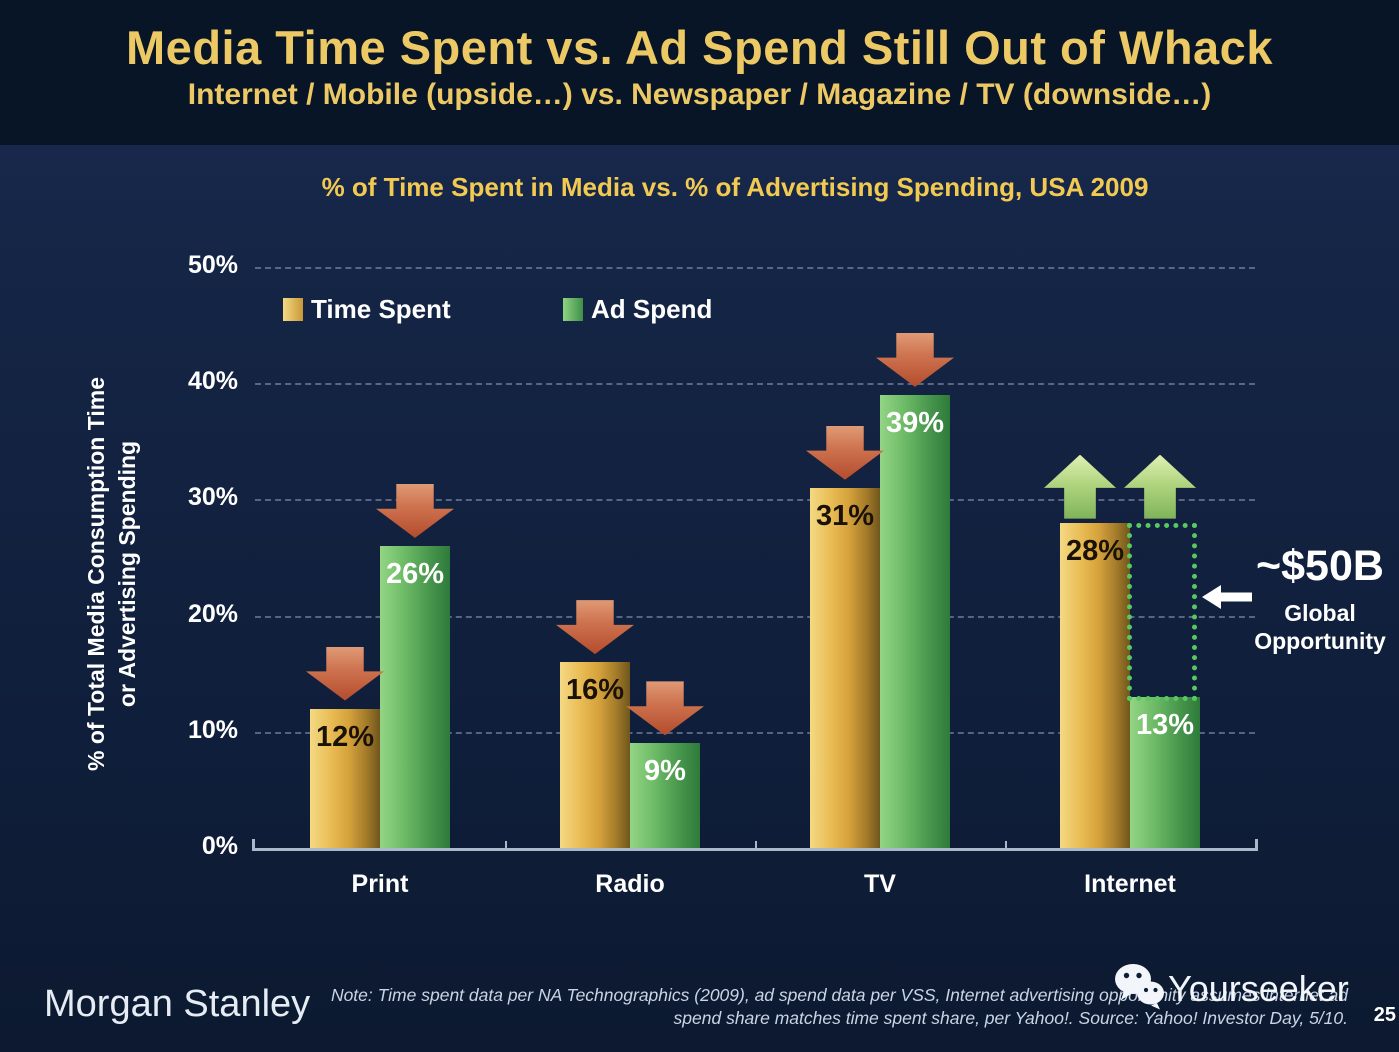 Image resolution: width=1399 pixels, height=1052 pixels. What do you see at coordinates (845, 667) in the screenshot?
I see `bar-time-spent-tv` at bounding box center [845, 667].